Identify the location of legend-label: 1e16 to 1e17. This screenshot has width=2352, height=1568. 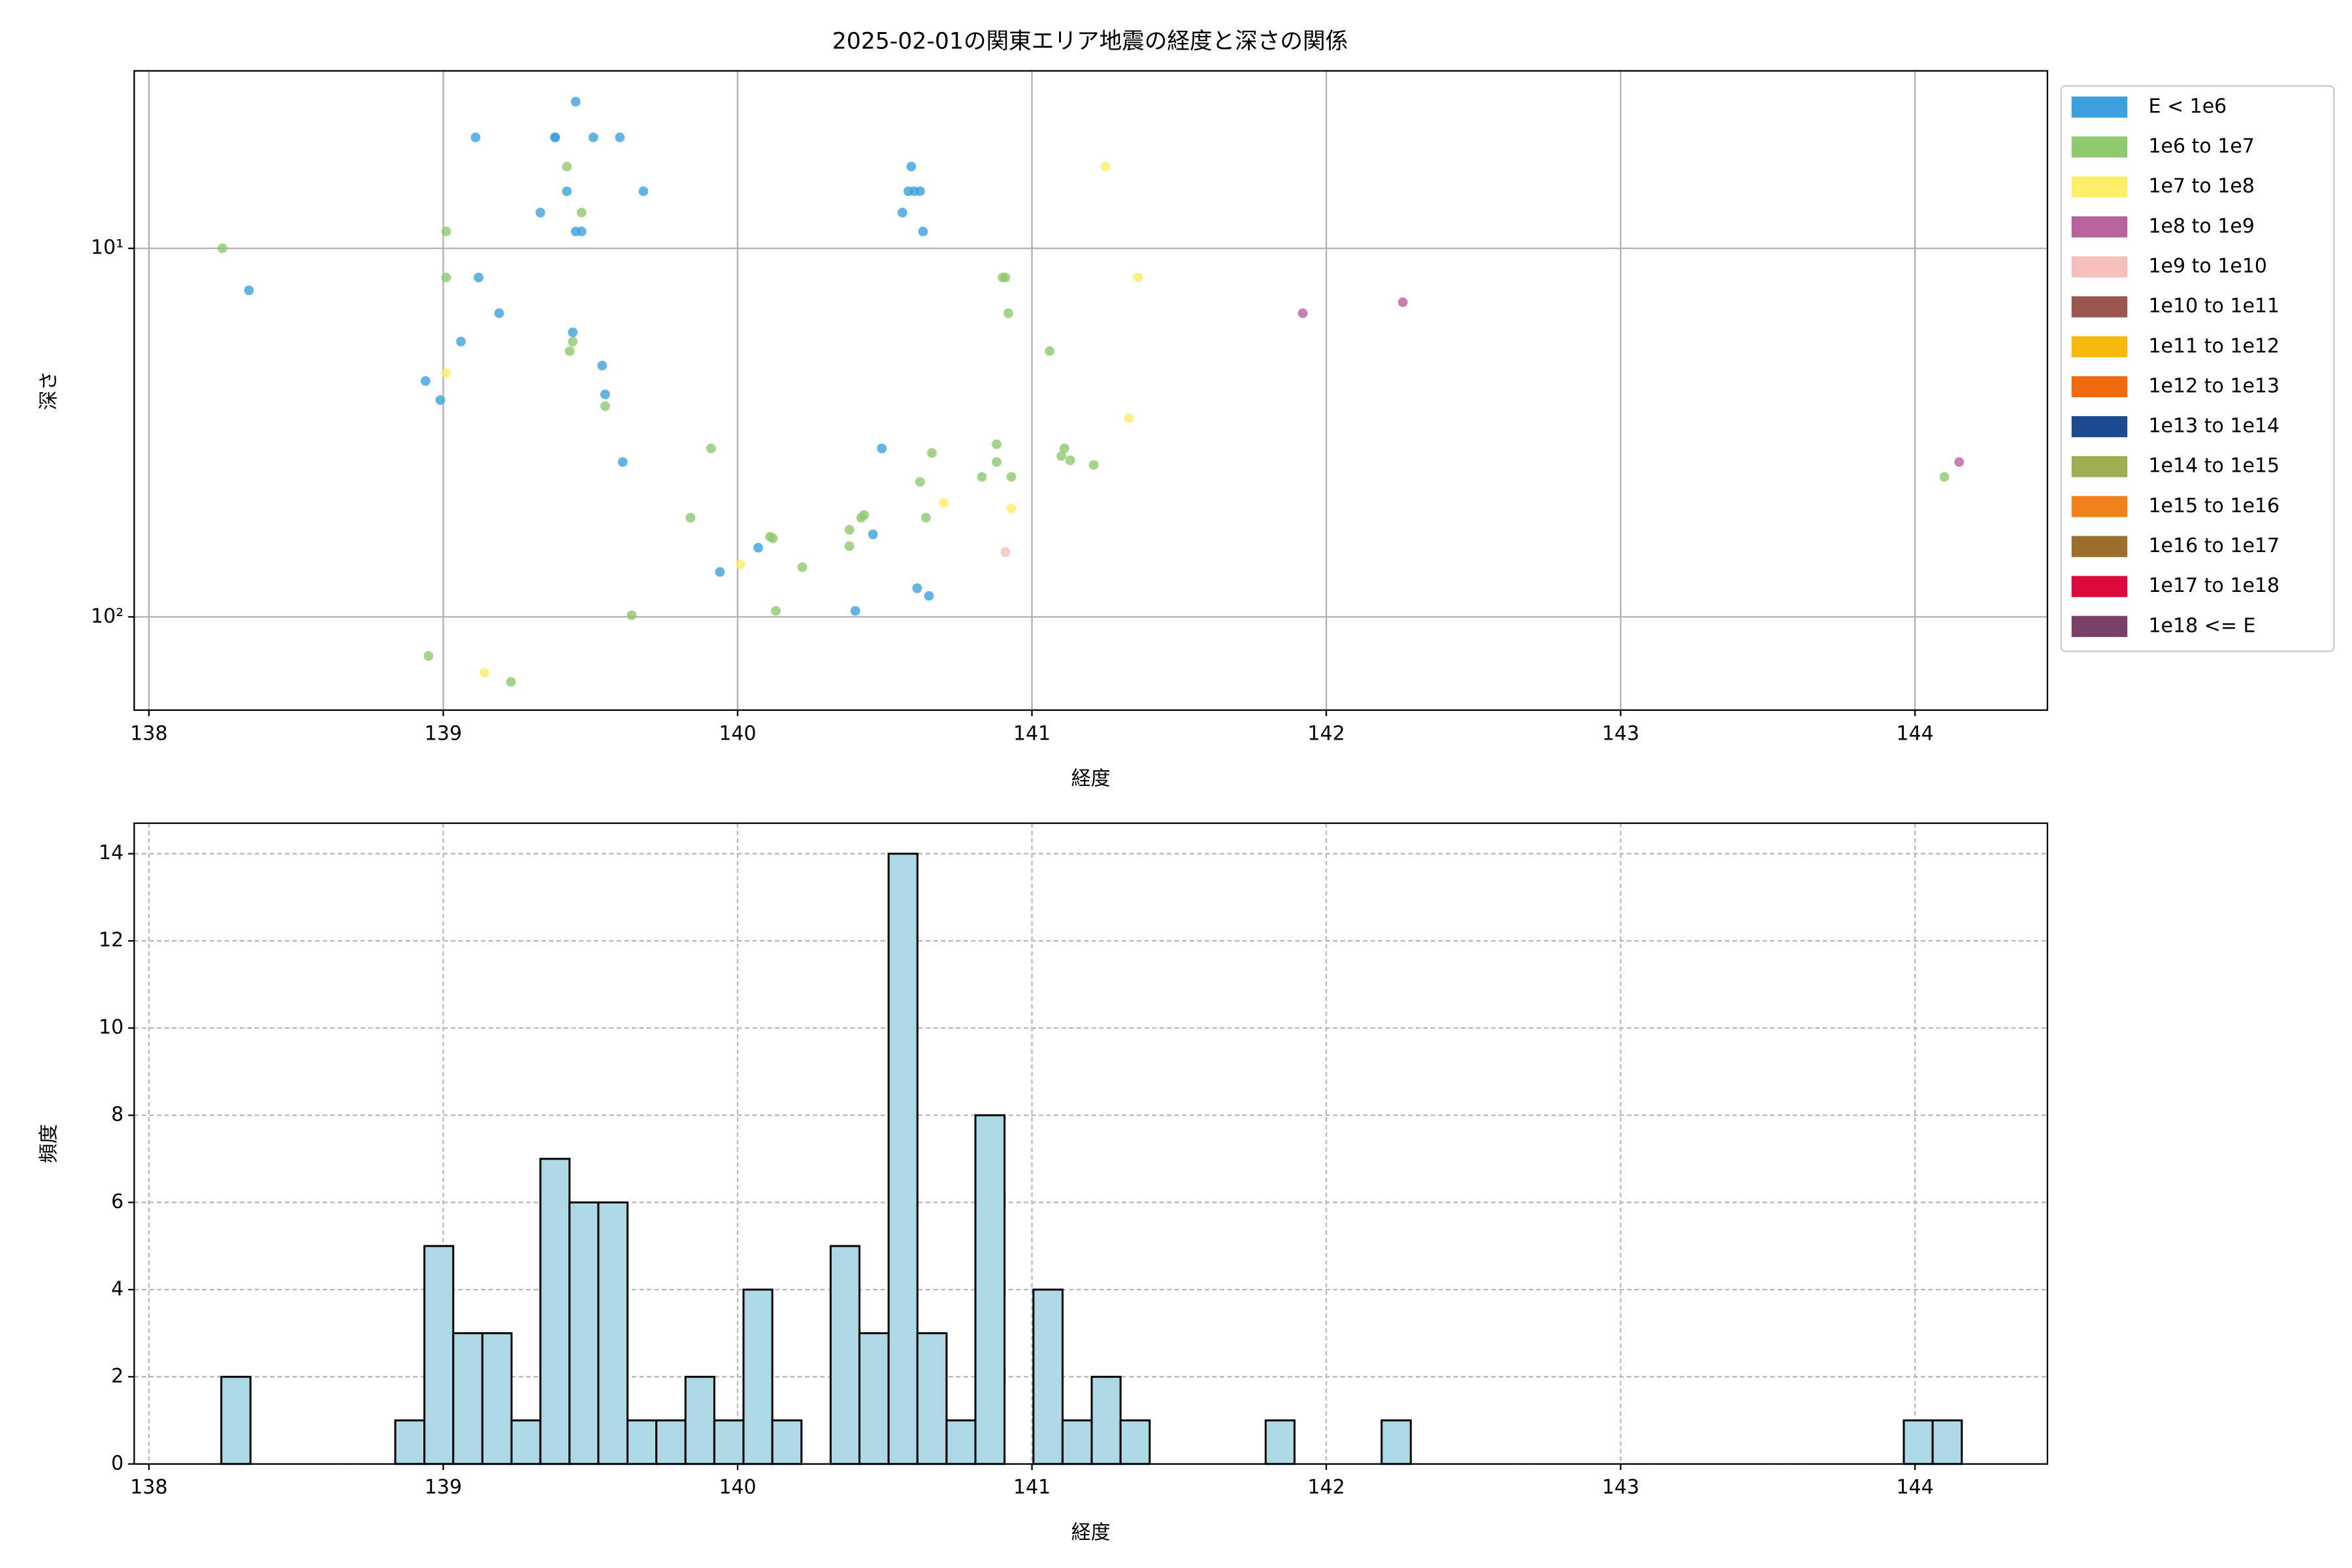
(2213, 545).